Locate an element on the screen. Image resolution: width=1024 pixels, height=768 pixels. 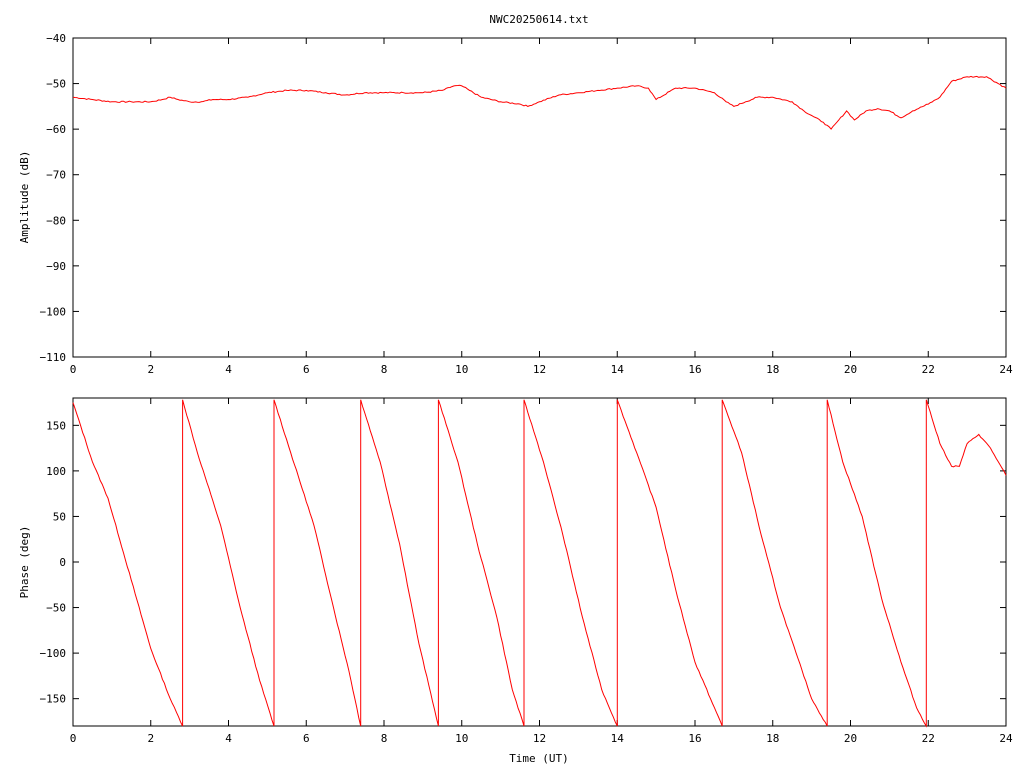
amplitude-y-tick-label: −110 is located at coordinates (53, 357).